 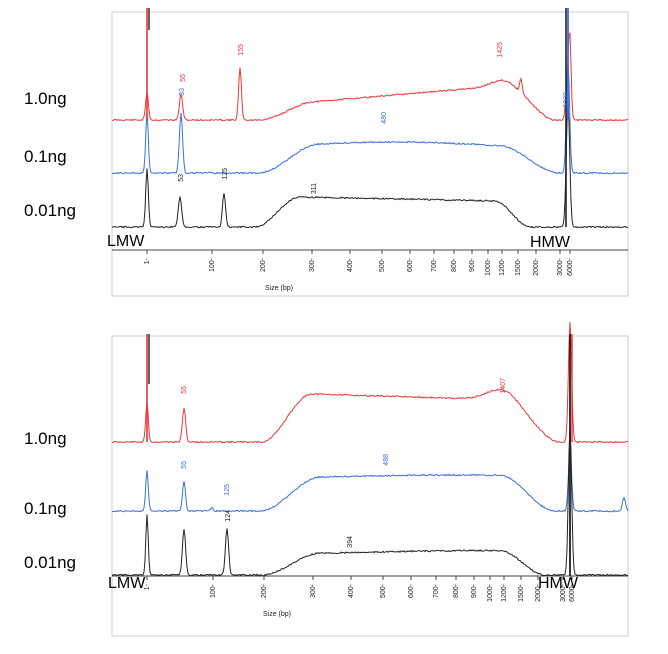 I want to click on peak-label: 124, so click(x=228, y=516).